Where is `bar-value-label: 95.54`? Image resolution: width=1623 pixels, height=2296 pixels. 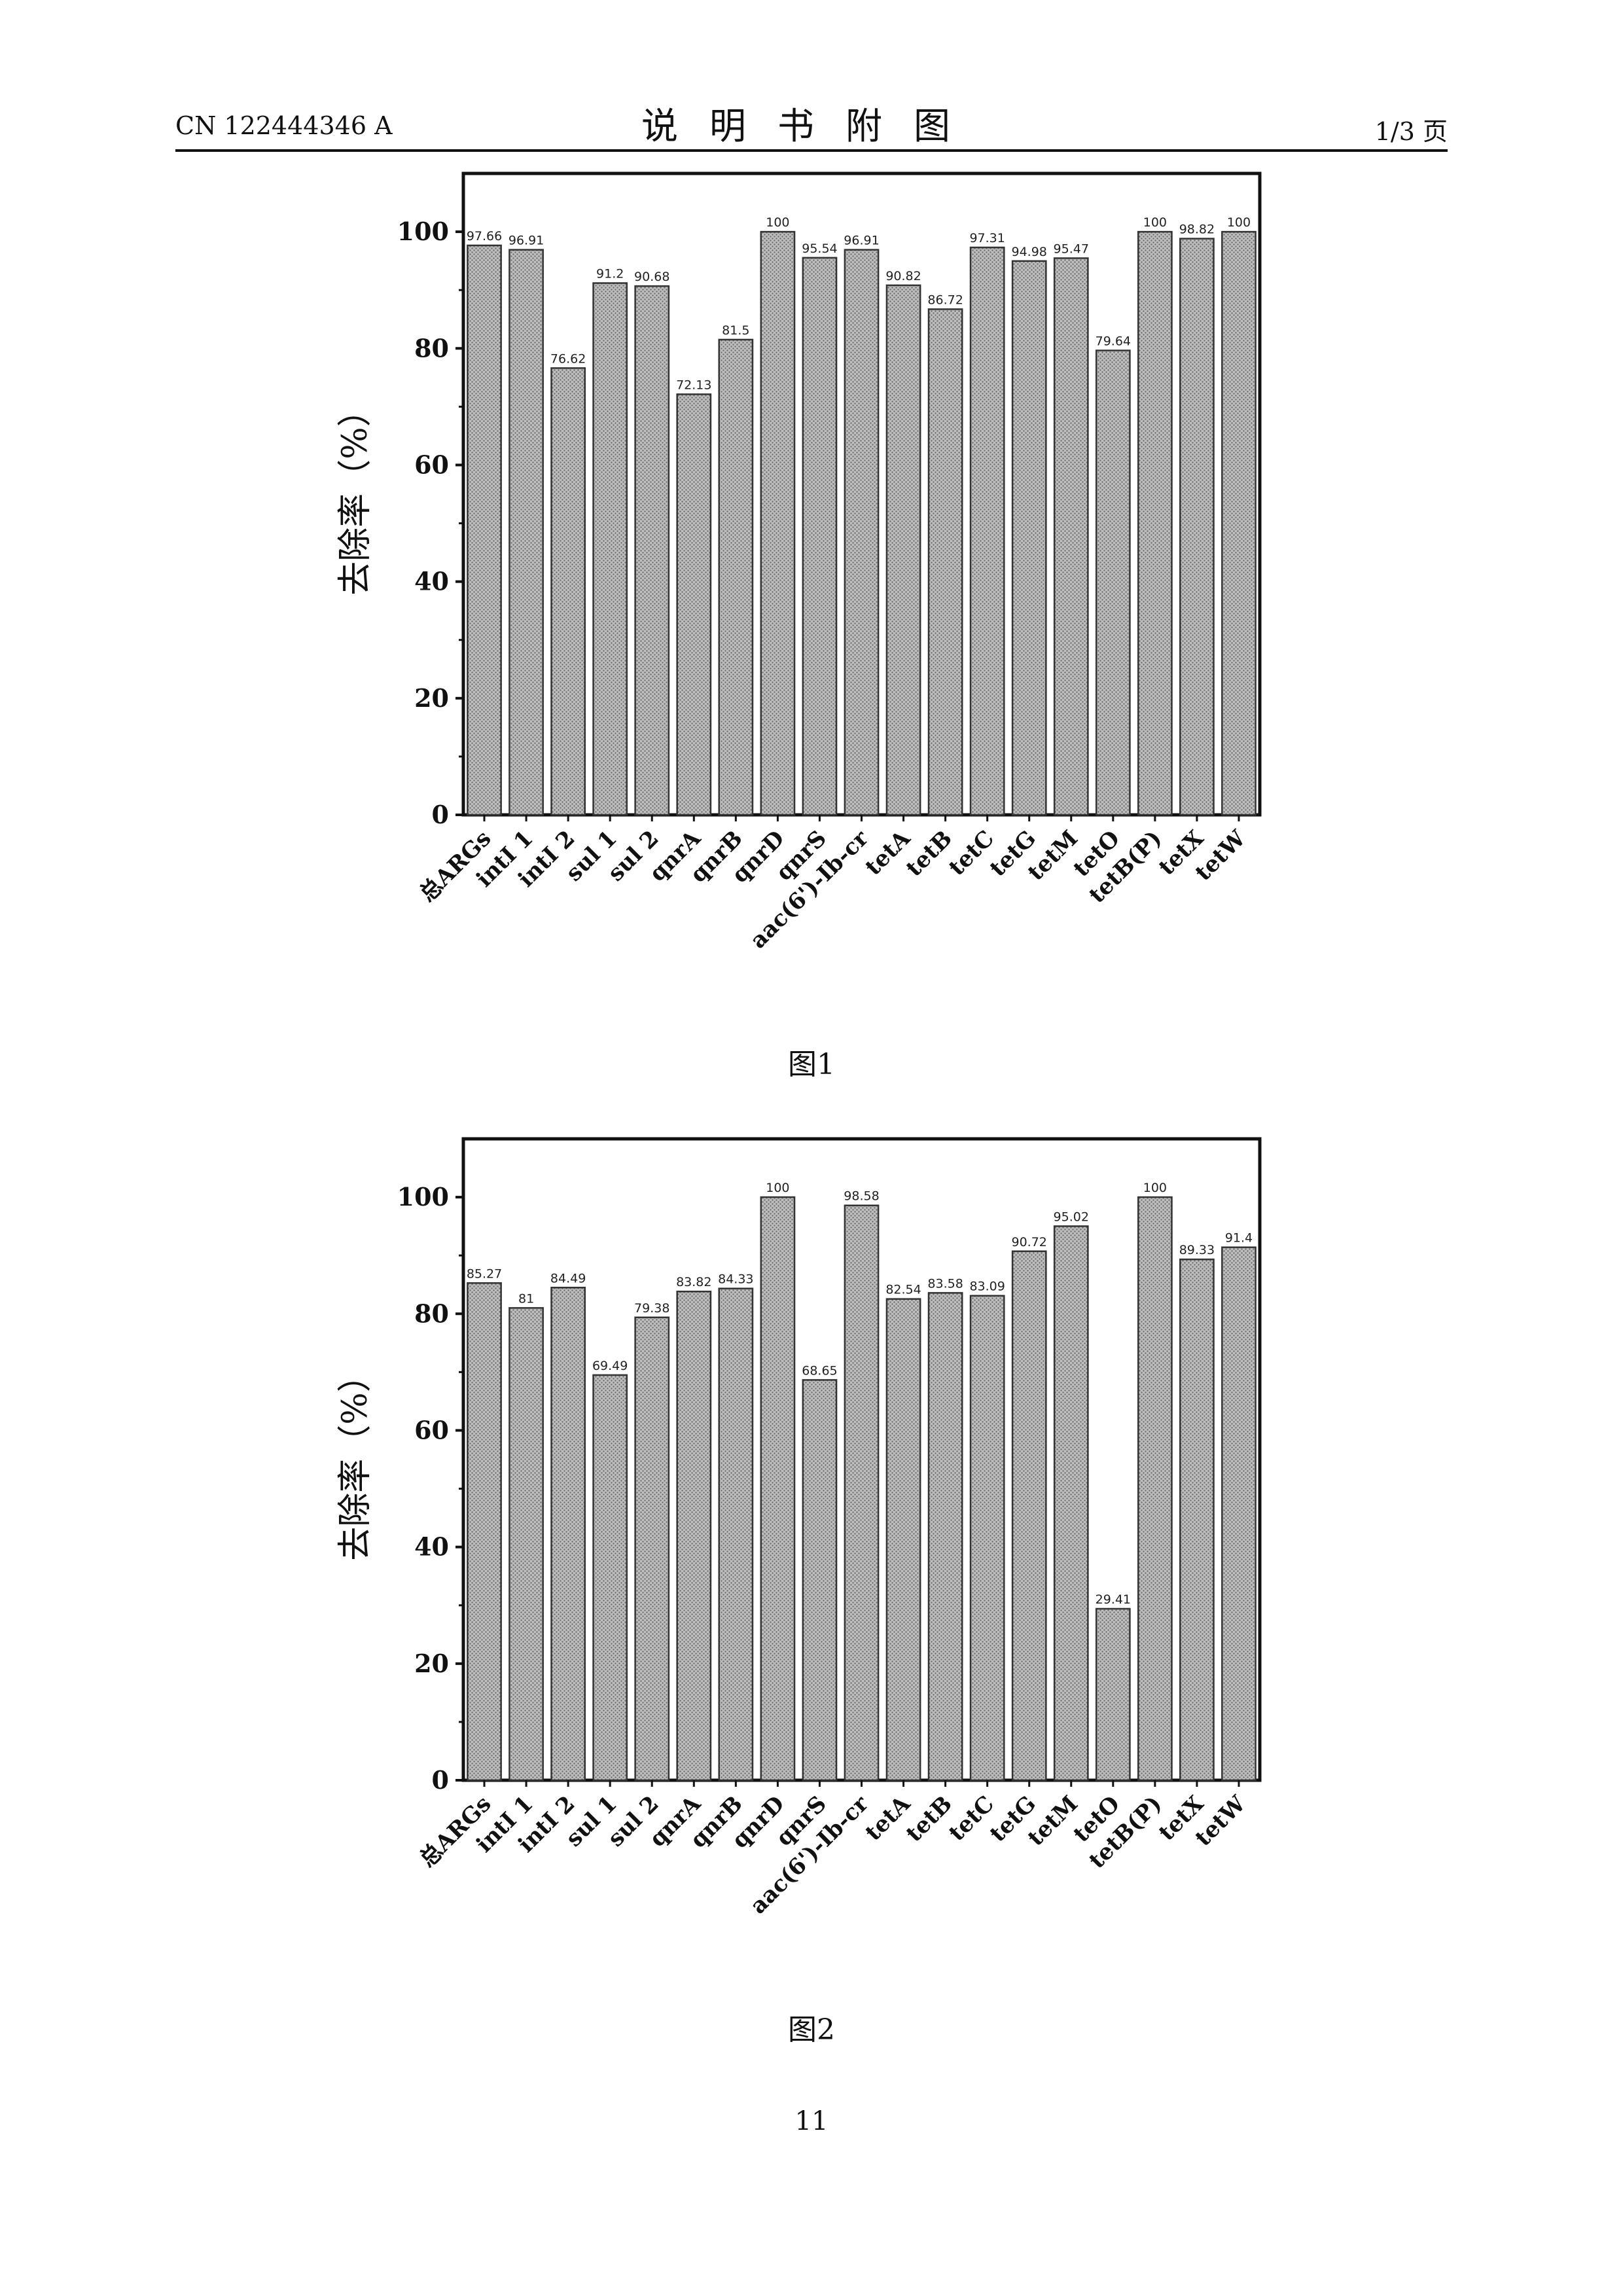 bar-value-label: 95.54 is located at coordinates (820, 249).